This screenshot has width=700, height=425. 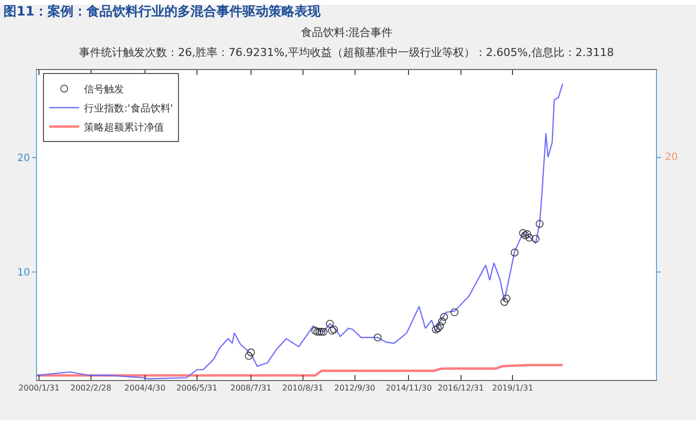 What do you see at coordinates (251, 388) in the screenshot?
I see `x-tick-label: 2008/7/31` at bounding box center [251, 388].